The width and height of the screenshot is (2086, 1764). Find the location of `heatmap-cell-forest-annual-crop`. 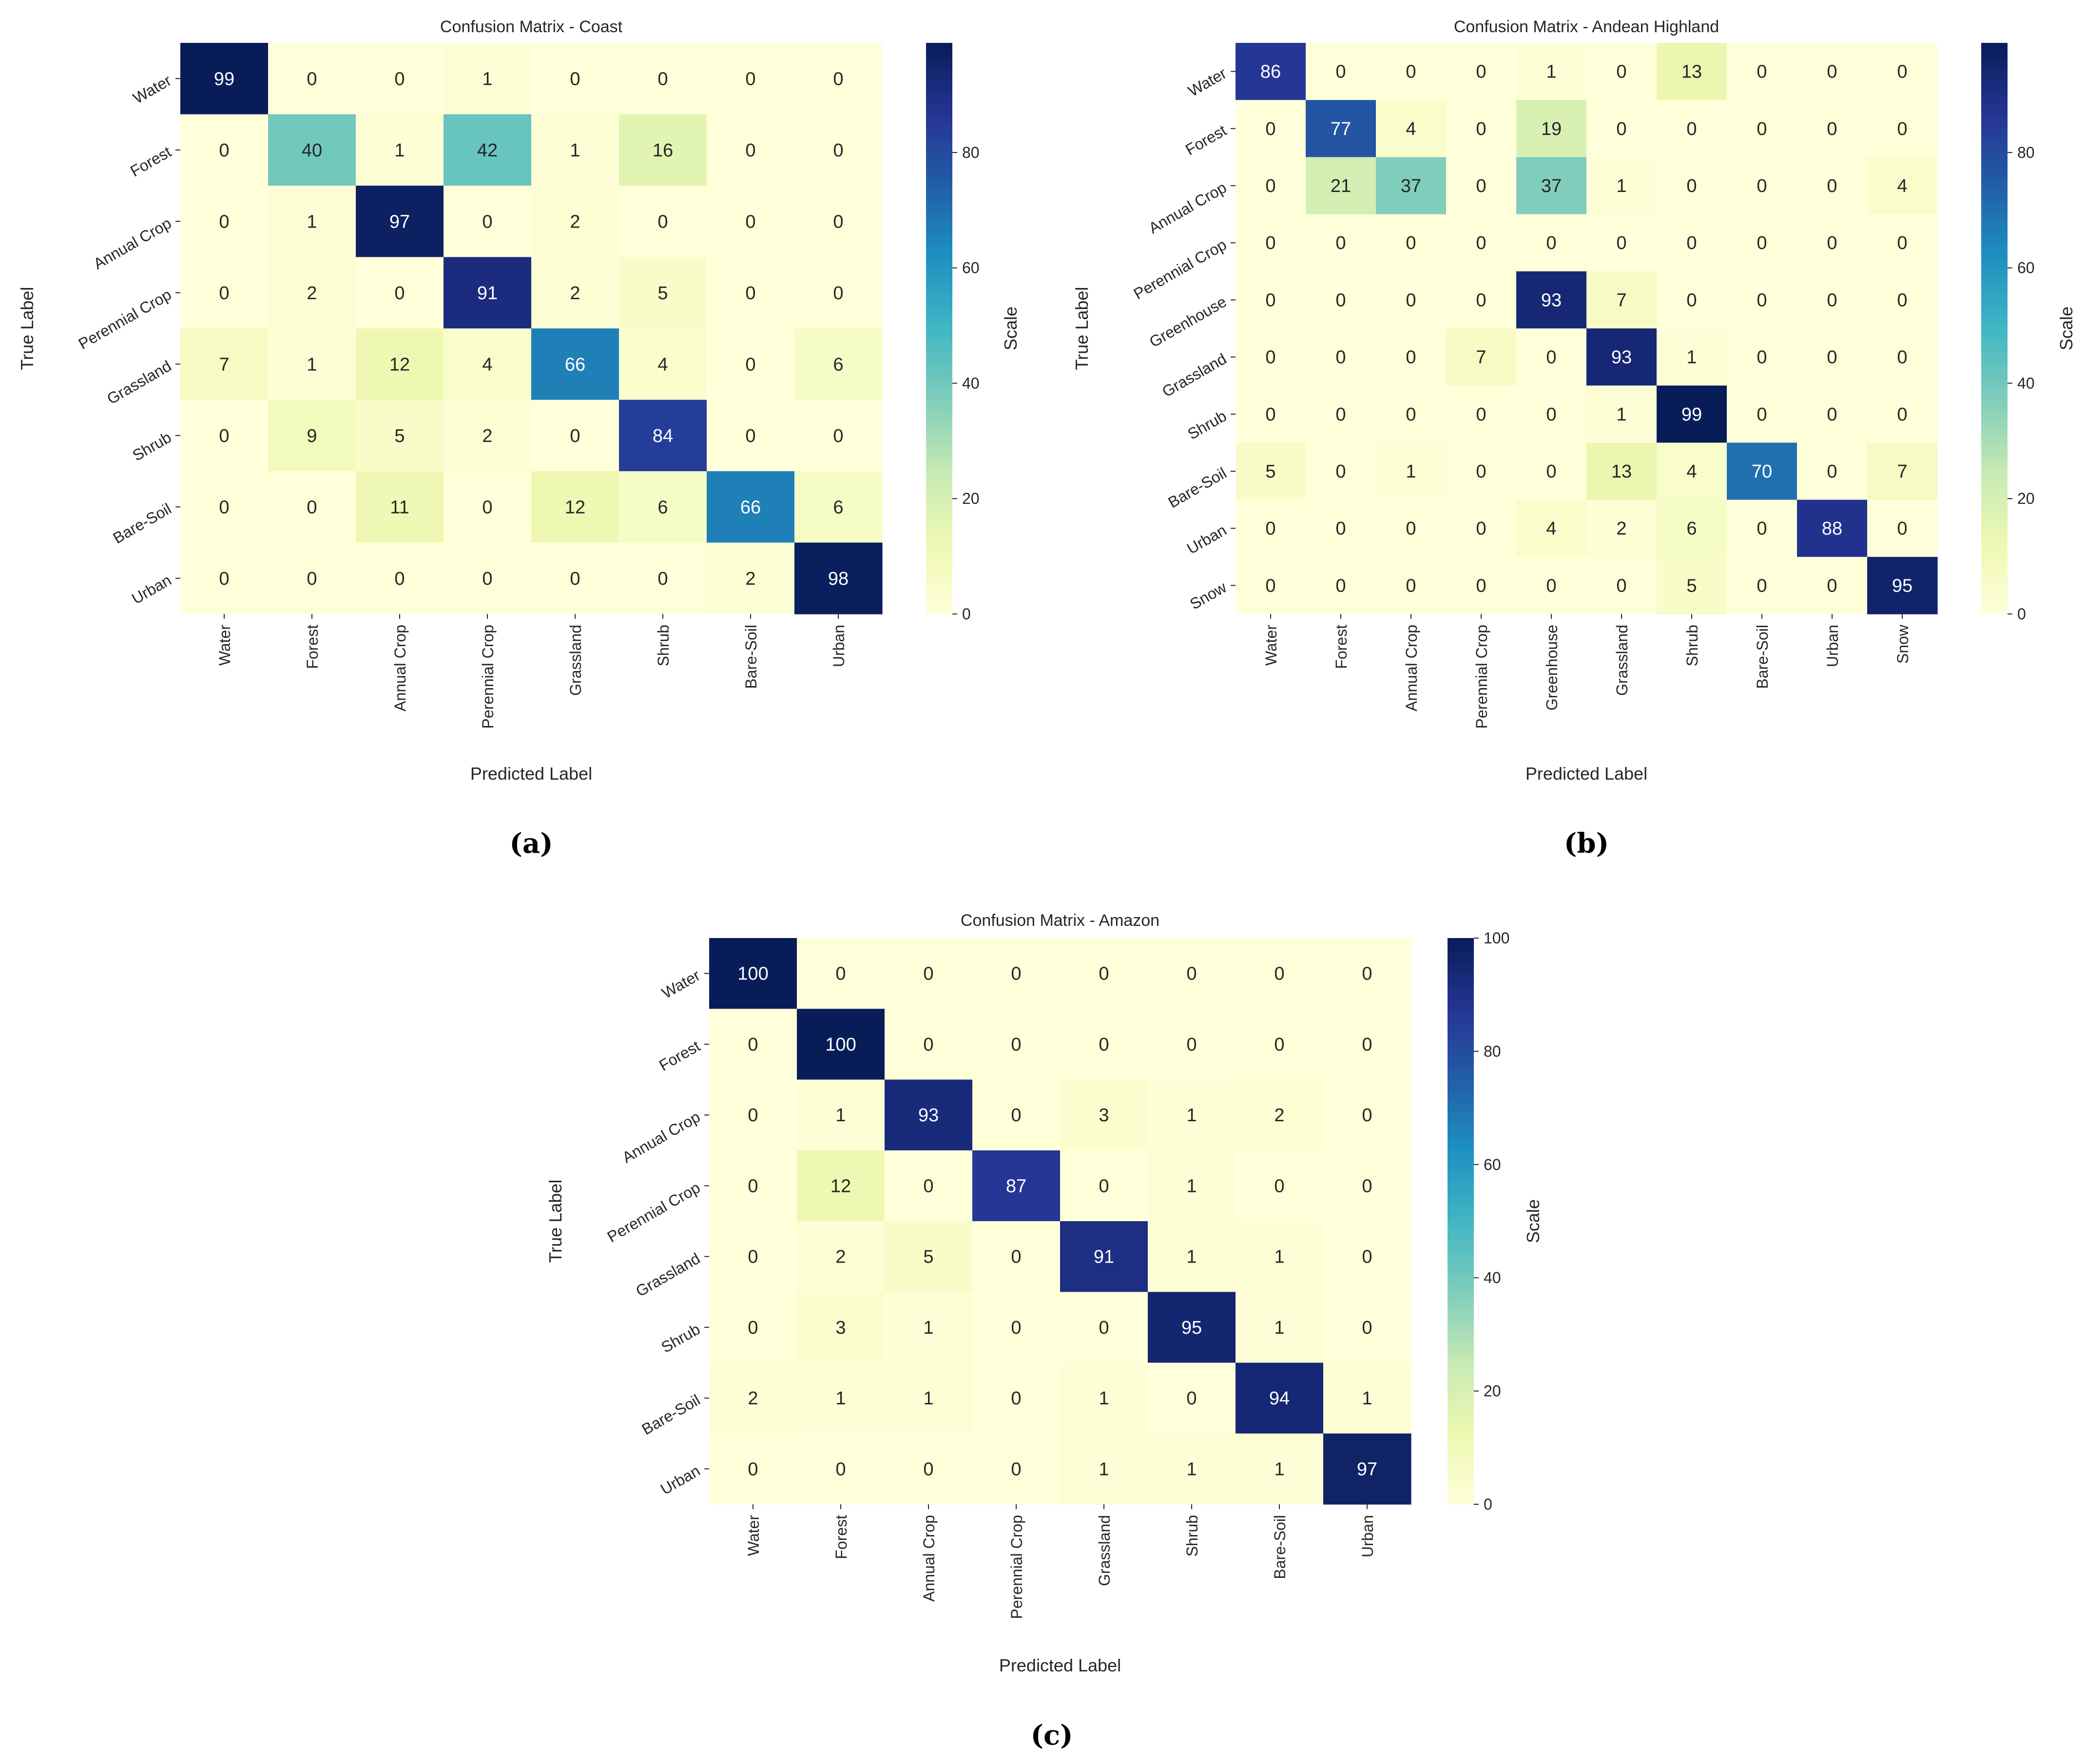

heatmap-cell-forest-annual-crop is located at coordinates (400, 150).